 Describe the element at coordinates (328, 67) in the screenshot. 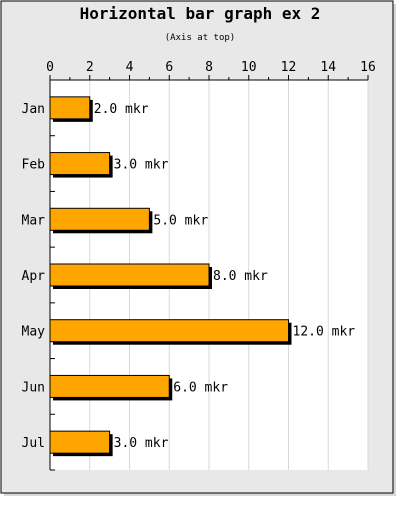

I see `x-tick-label: 14` at that location.